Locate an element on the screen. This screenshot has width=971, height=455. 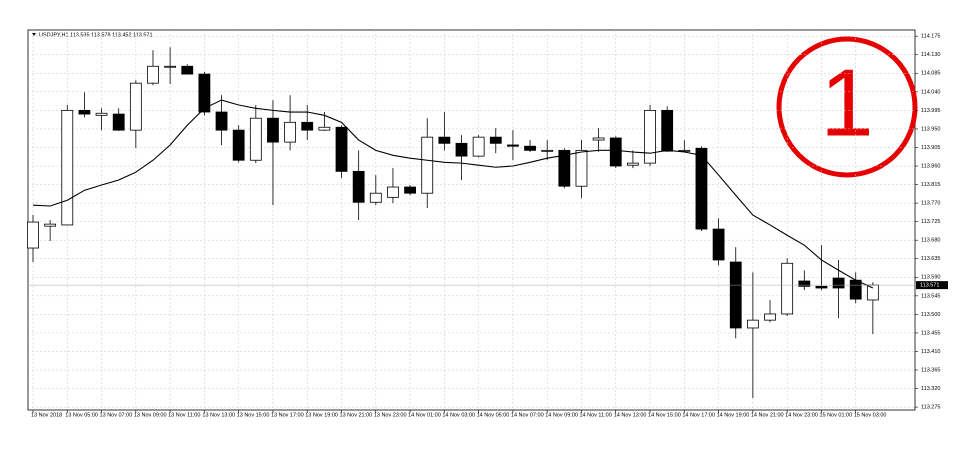
y-tick-label: 114.175 is located at coordinates (930, 37).